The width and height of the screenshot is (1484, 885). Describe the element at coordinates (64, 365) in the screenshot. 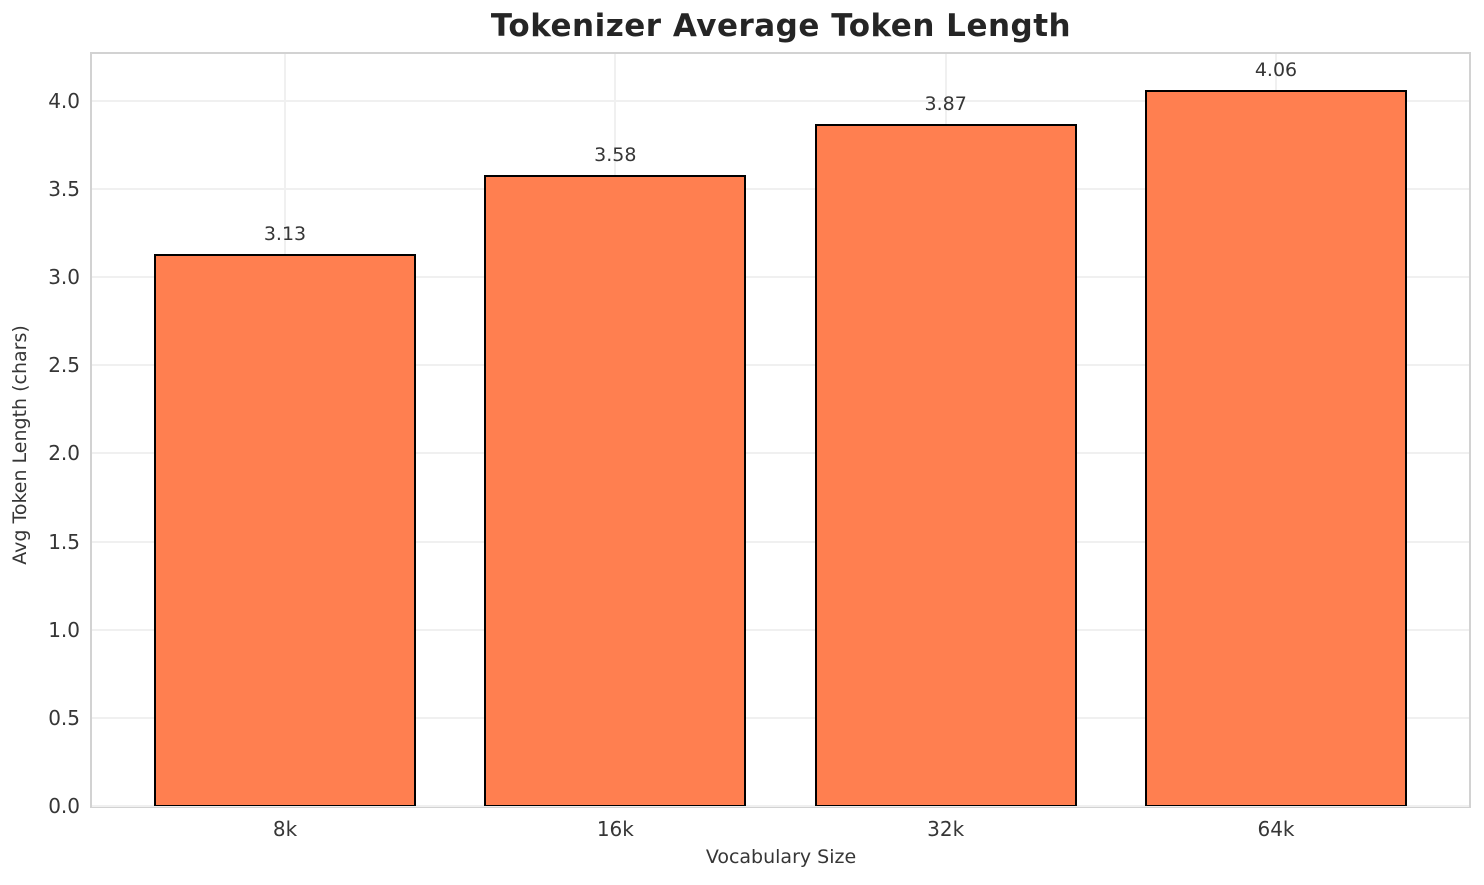

I see `y-tick-label: 2.5` at that location.